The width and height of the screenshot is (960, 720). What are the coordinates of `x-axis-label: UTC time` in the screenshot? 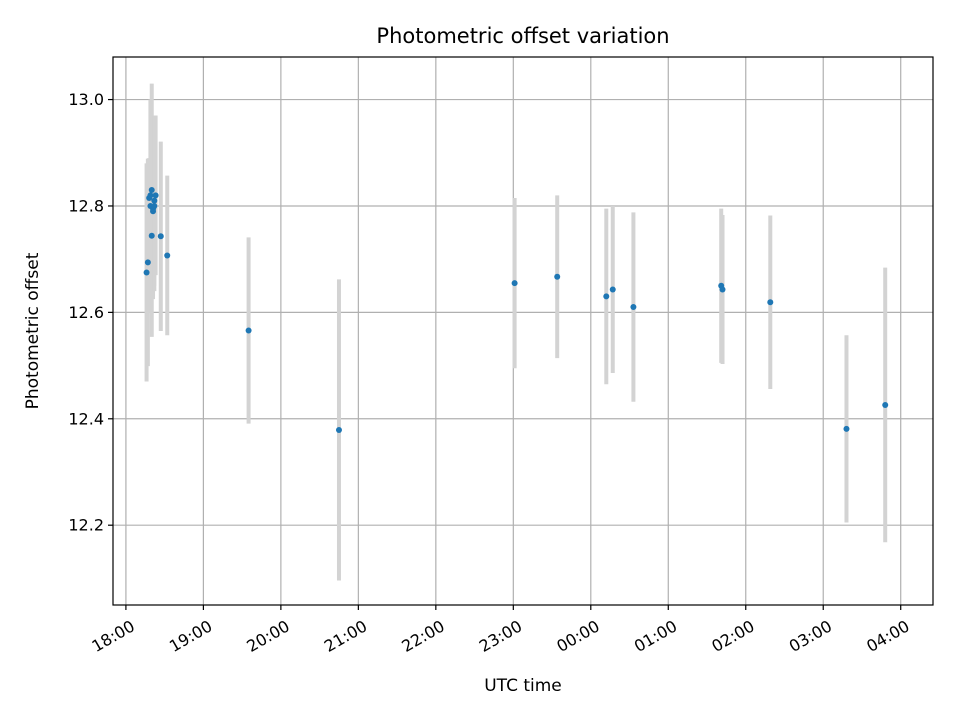 It's located at (523, 686).